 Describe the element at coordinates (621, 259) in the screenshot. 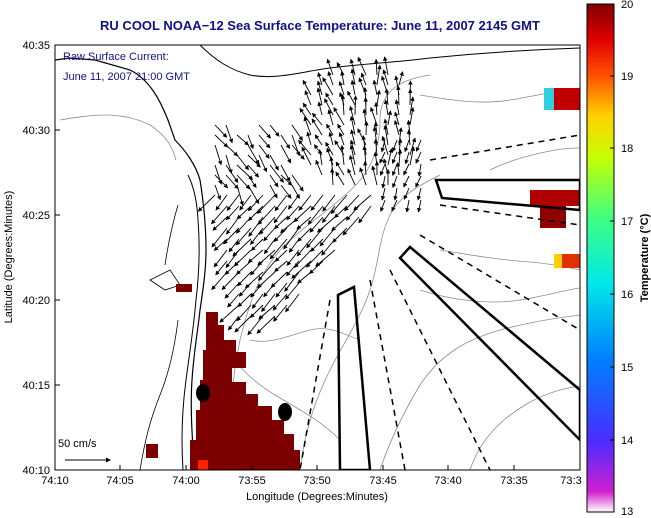

I see `colorbar-ticks: 20 19 18 17 16 15 14 13` at that location.